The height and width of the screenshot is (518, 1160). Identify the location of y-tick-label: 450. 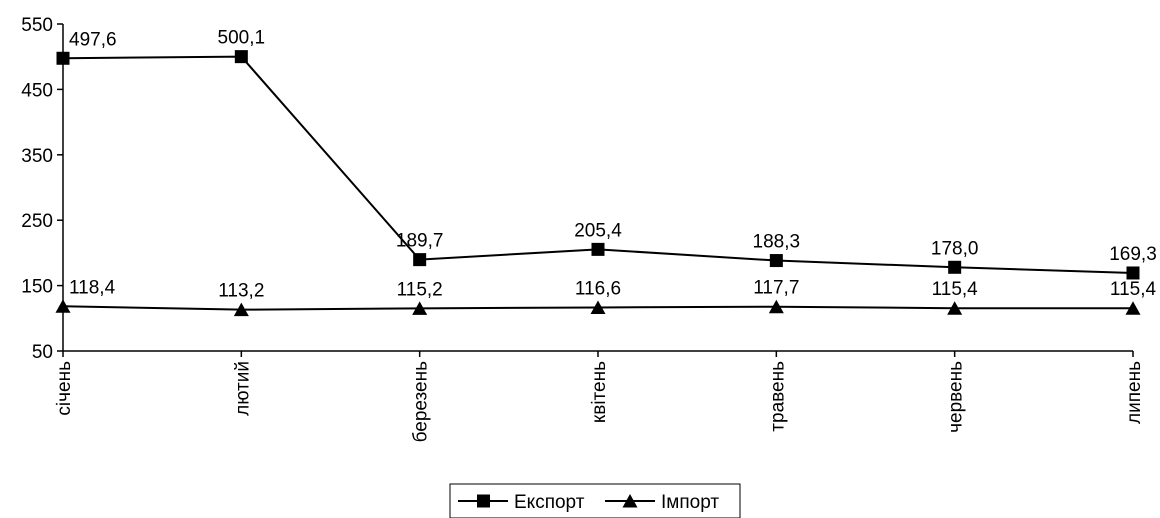
(37, 90).